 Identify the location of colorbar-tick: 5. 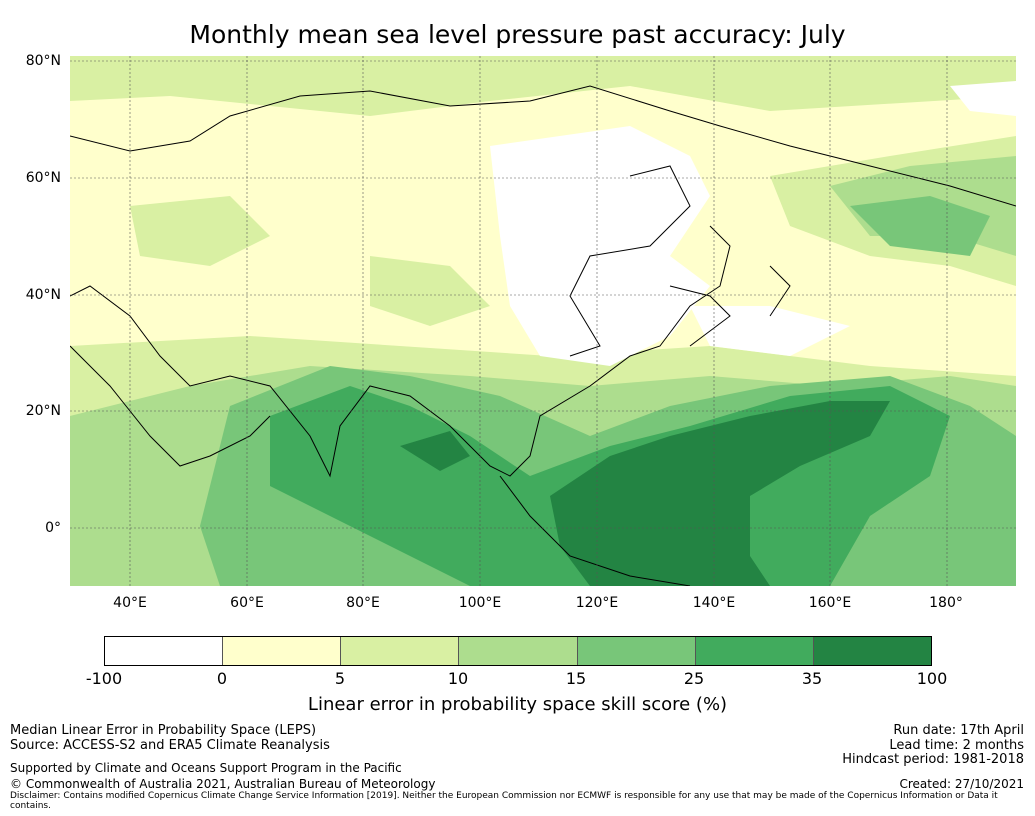
(340, 678).